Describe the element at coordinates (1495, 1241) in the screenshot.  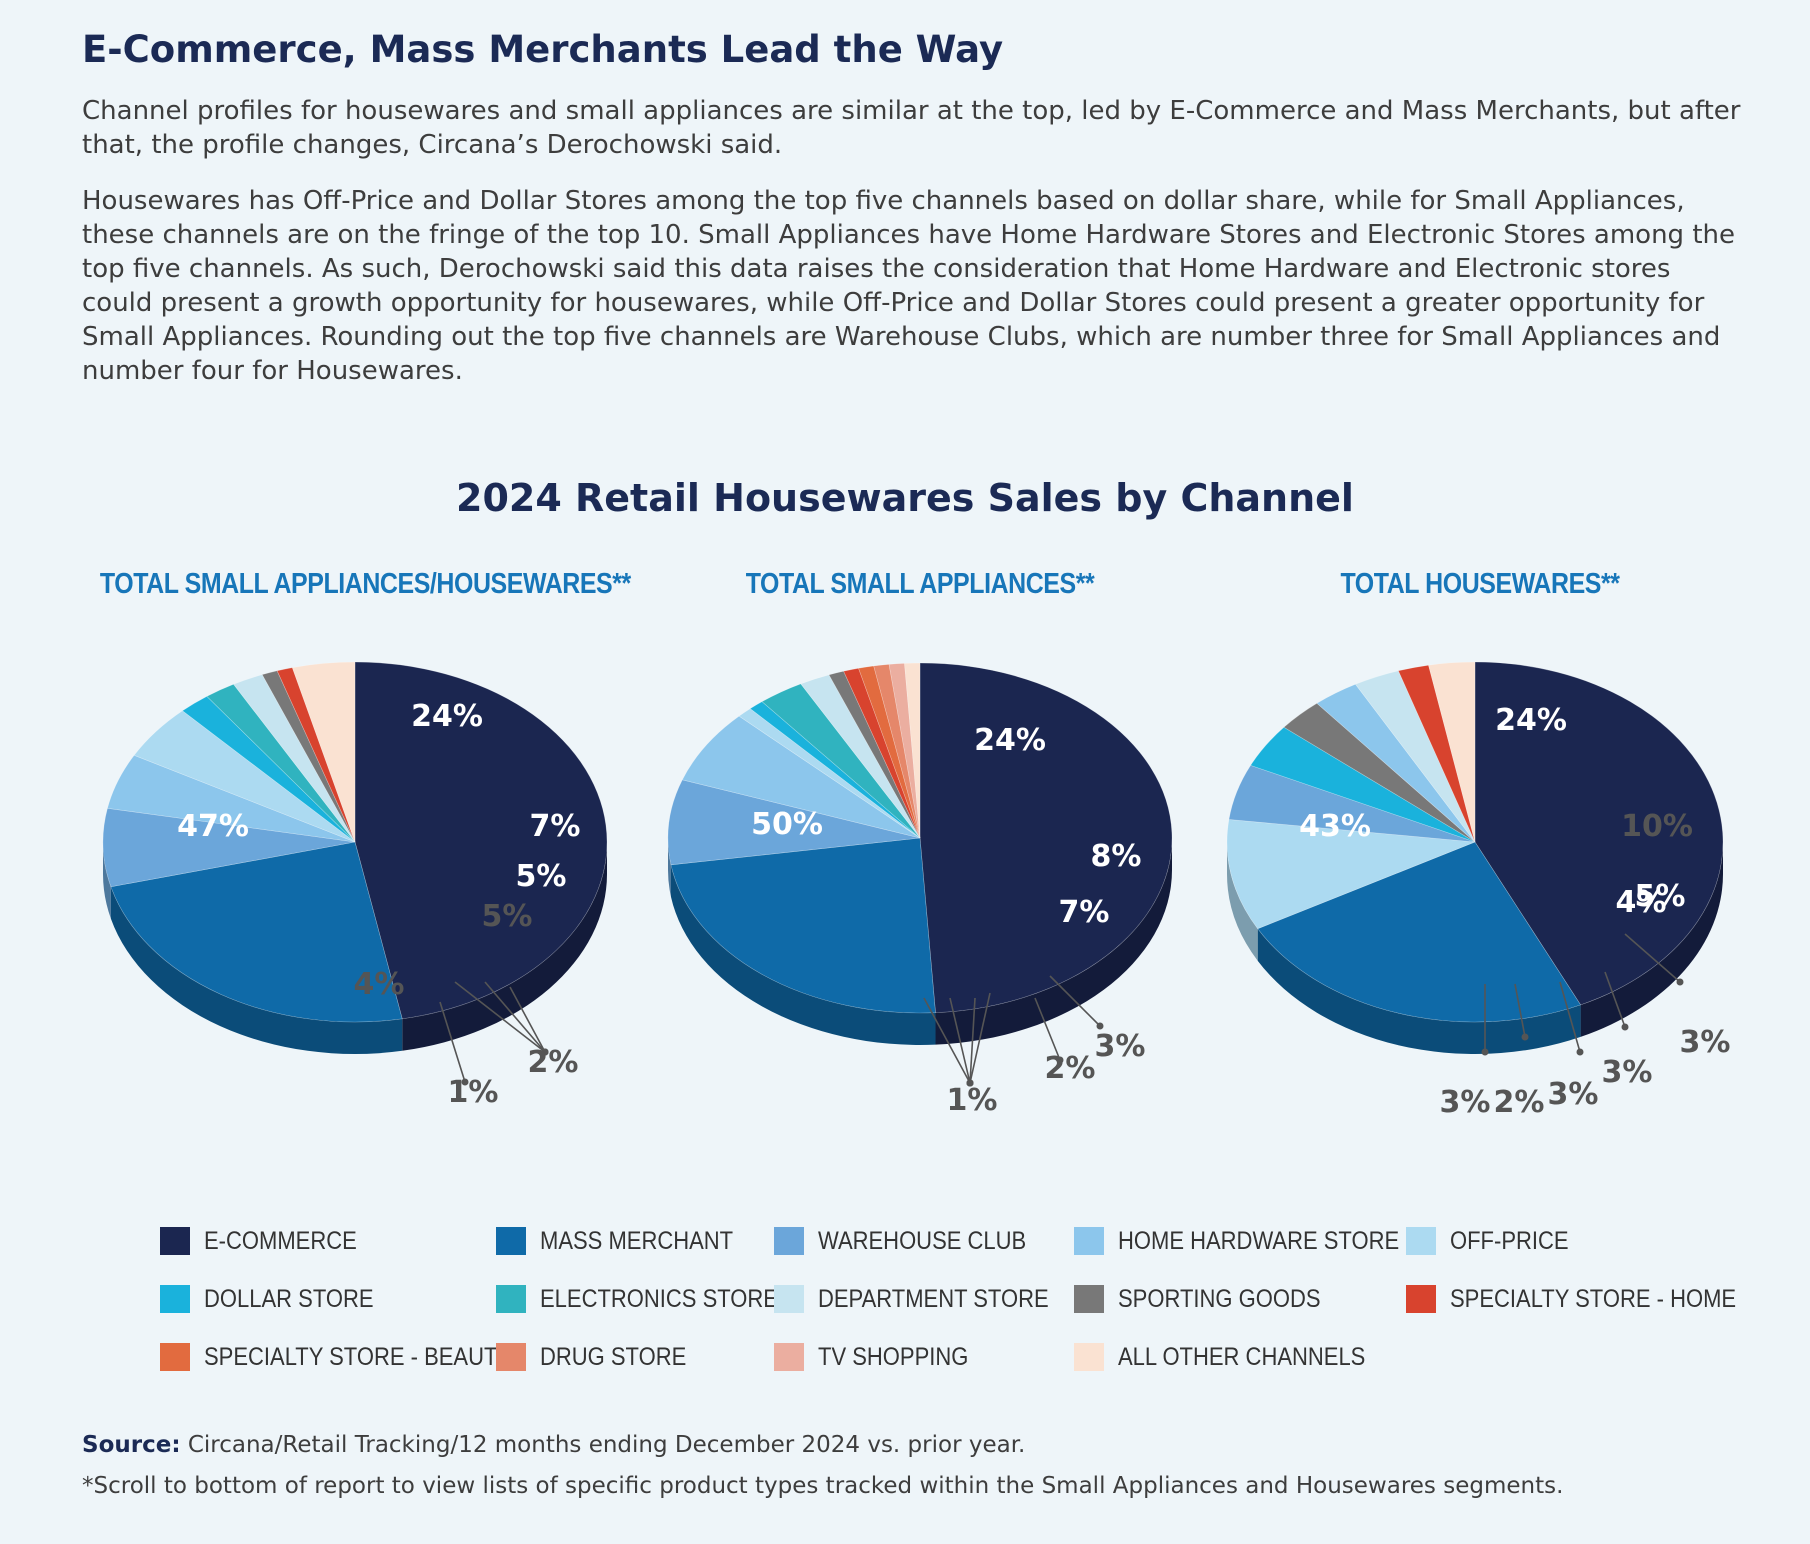
I see `legend-item: OFF-PRICE` at that location.